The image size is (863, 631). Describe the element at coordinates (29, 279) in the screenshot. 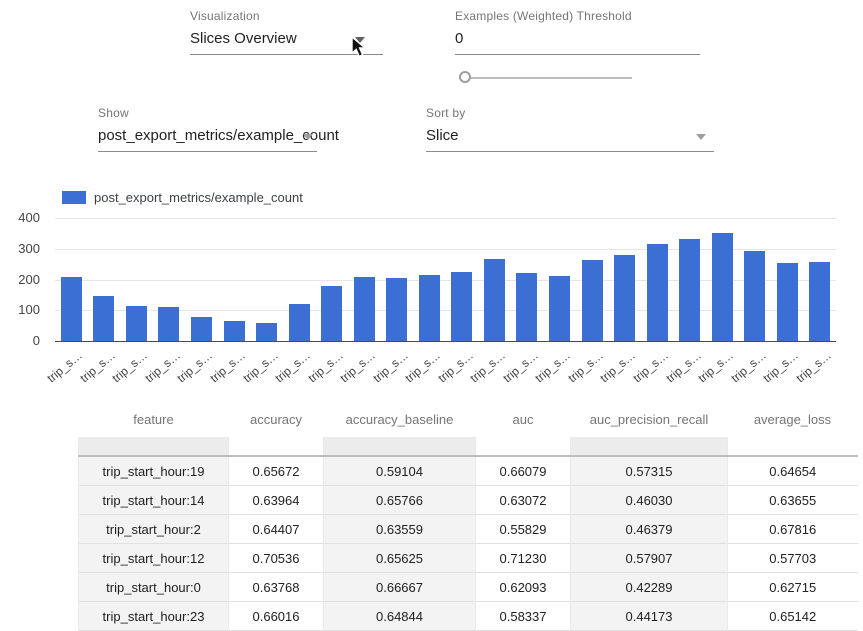

I see `y-tick-label: 200` at that location.